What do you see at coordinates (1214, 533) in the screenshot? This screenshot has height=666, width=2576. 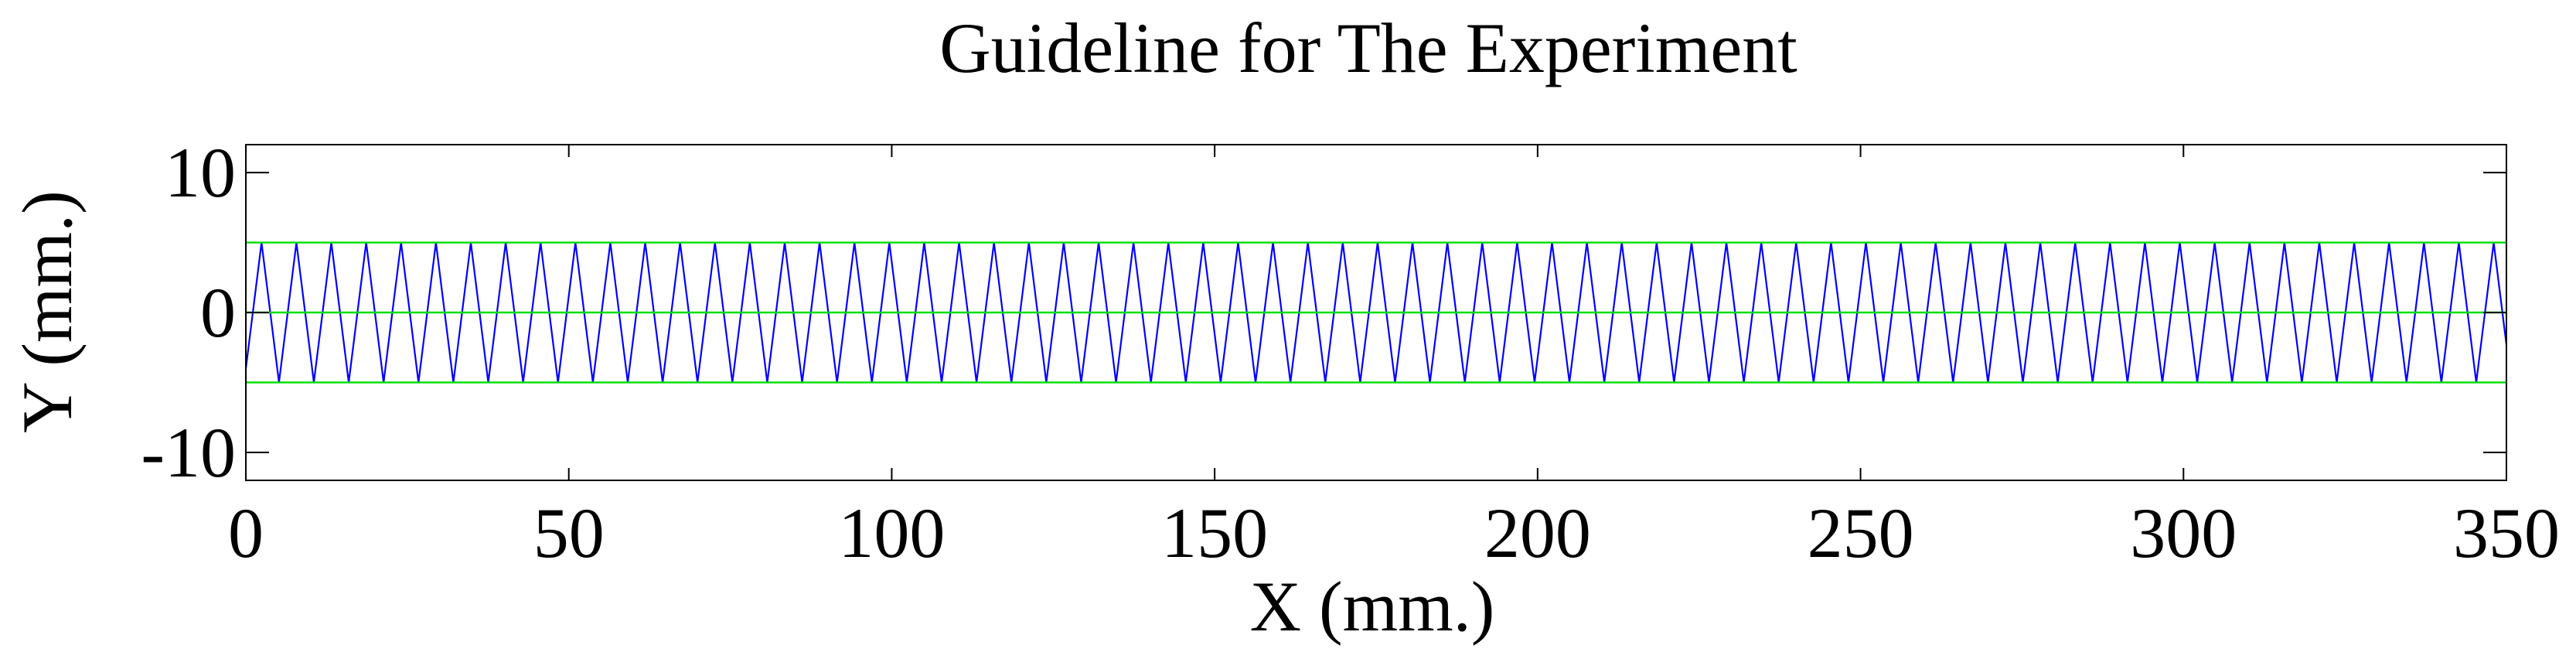 I see `x-tick-label: 150` at bounding box center [1214, 533].